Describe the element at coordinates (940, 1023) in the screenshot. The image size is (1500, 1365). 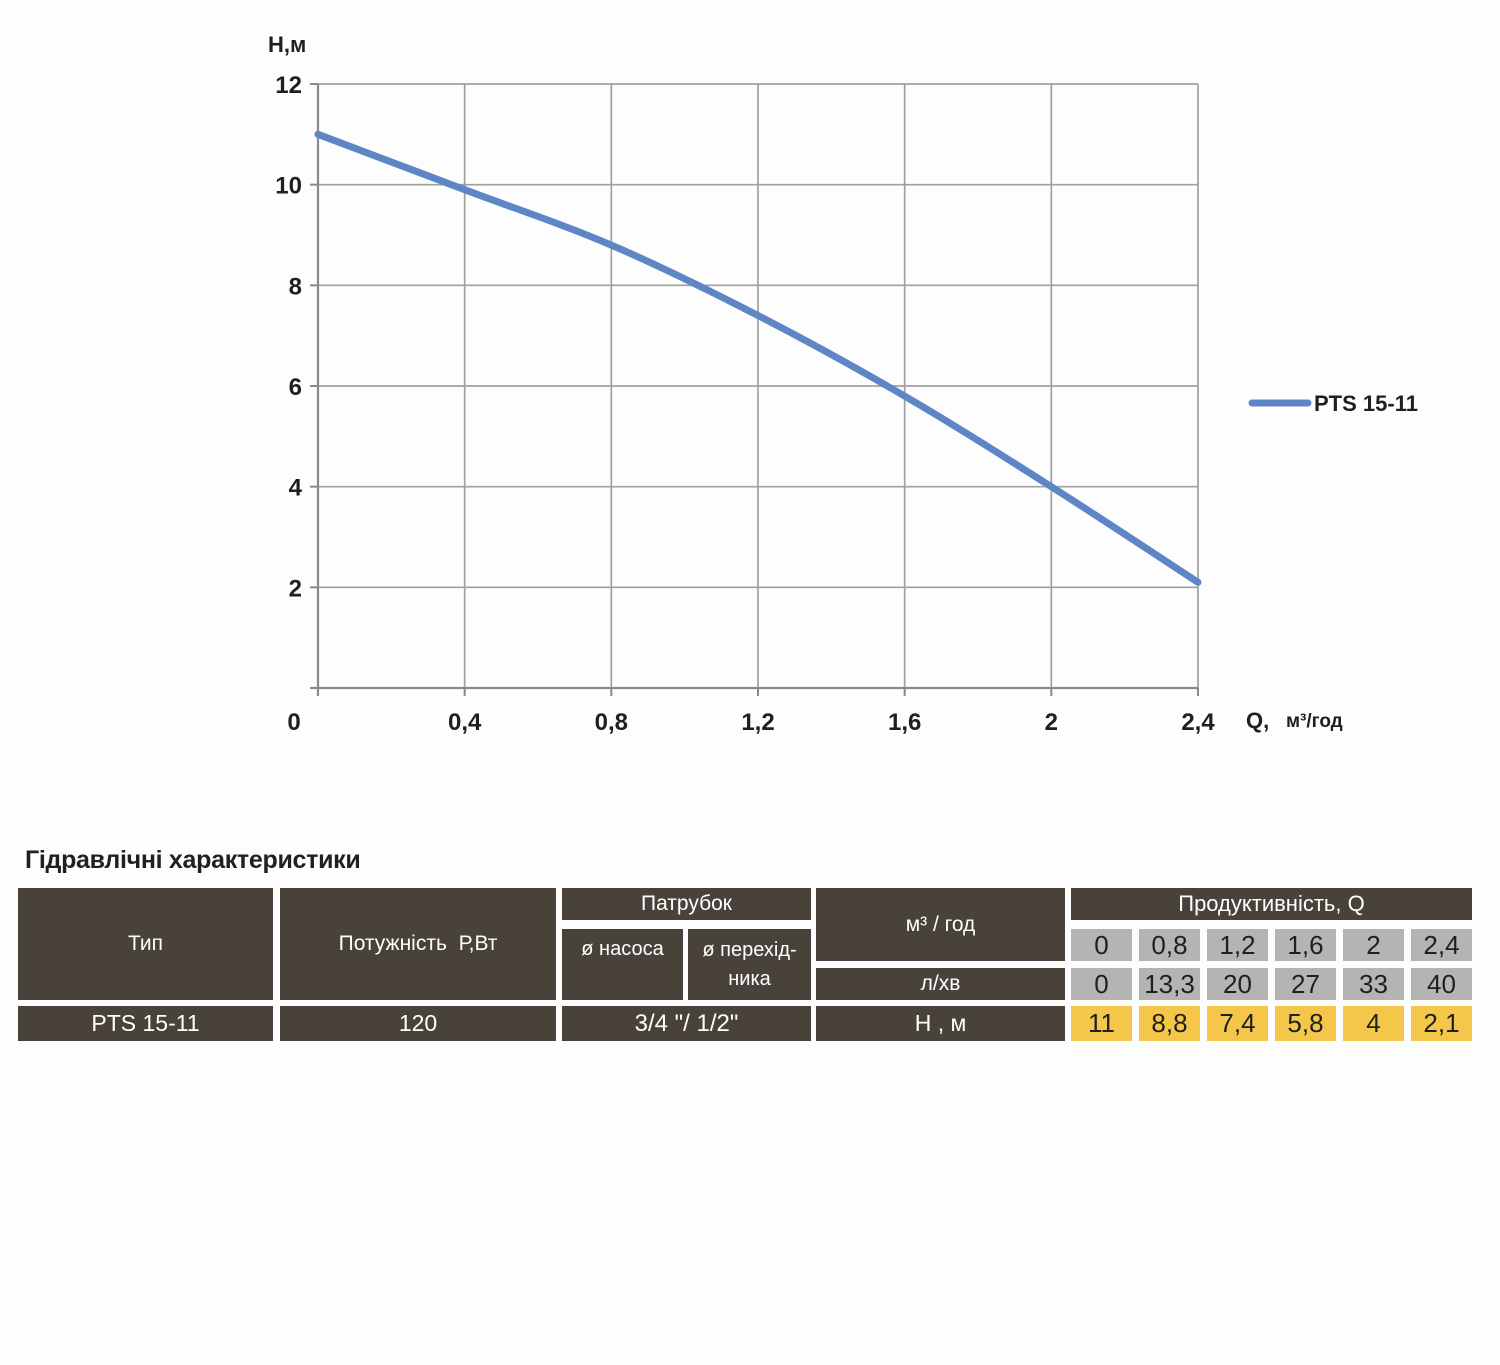
I see `row-head-param: Н , м` at that location.